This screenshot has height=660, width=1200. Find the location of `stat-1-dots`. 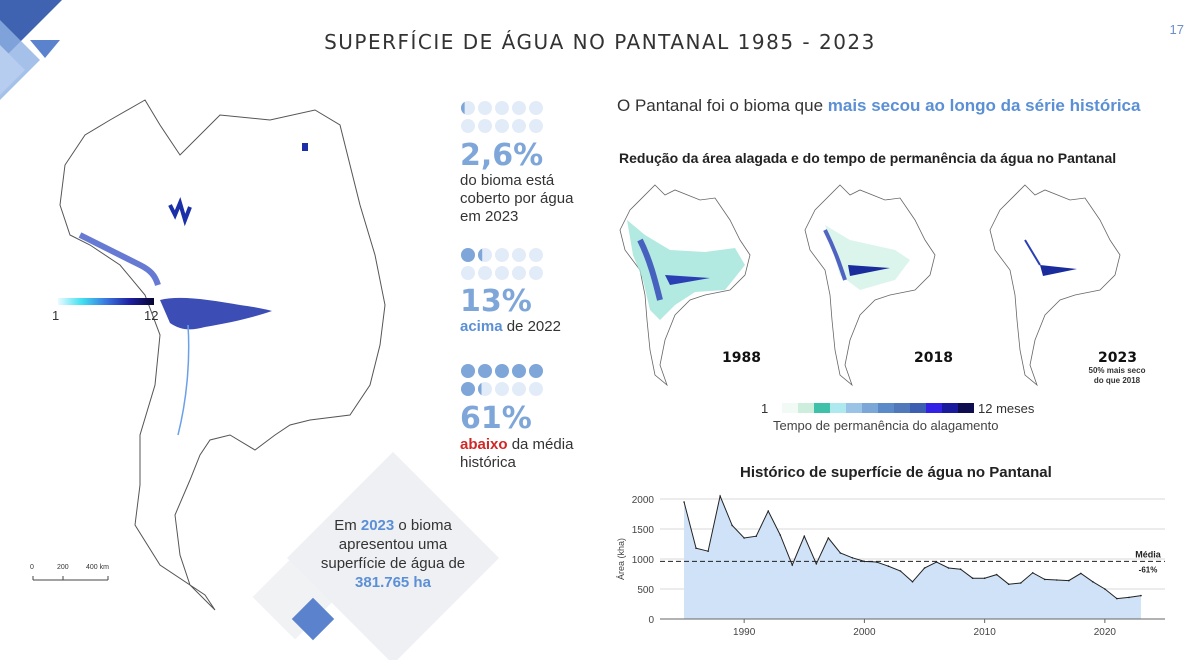

stat-1-dots is located at coordinates (507, 118).